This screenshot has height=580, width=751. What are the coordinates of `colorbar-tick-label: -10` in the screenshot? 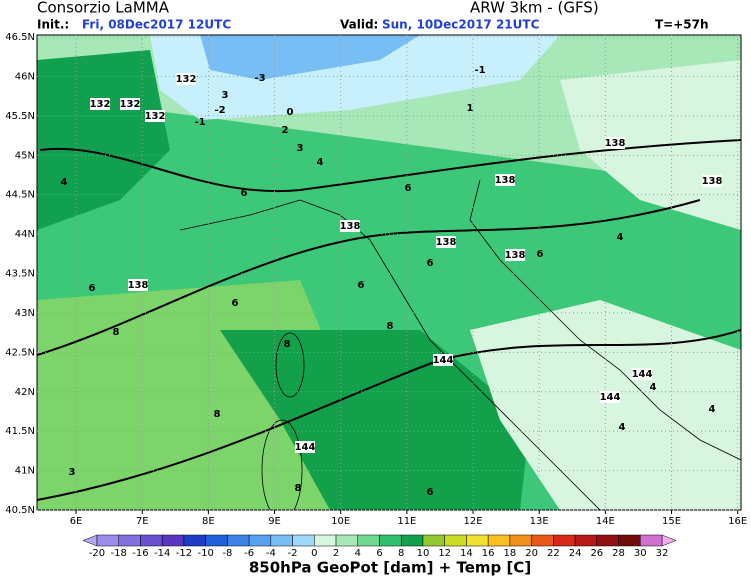 It's located at (205, 553).